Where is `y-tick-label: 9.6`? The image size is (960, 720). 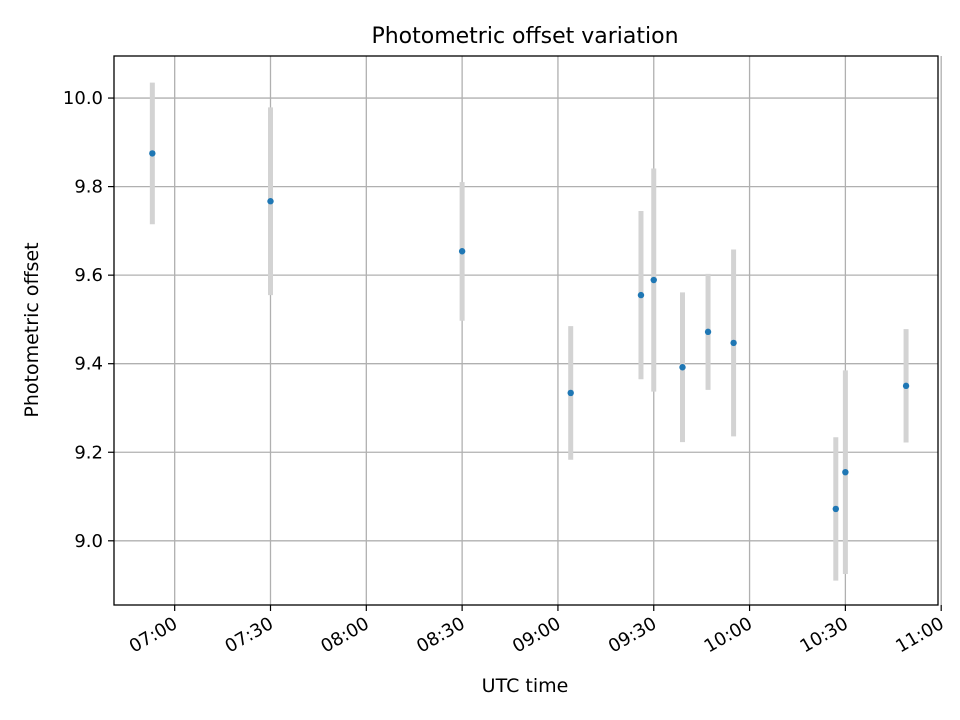
y-tick-label: 9.6 is located at coordinates (88, 275).